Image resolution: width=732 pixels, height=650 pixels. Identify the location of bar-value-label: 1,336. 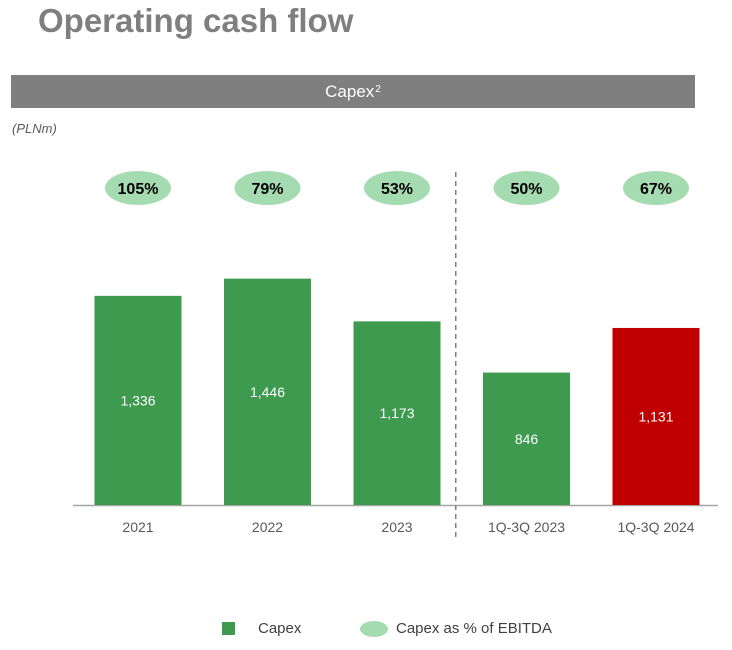
(137, 400).